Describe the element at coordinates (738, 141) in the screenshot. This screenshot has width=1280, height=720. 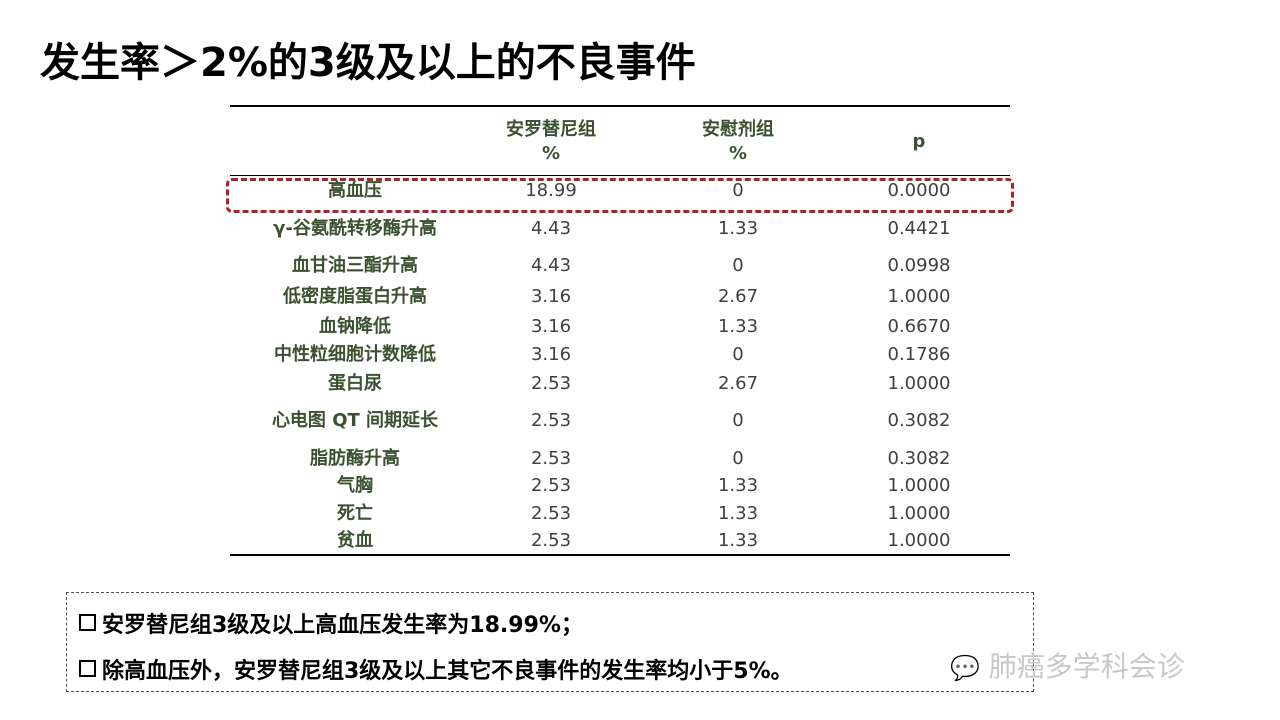
I see `header-placebo: 安慰剂组%` at that location.